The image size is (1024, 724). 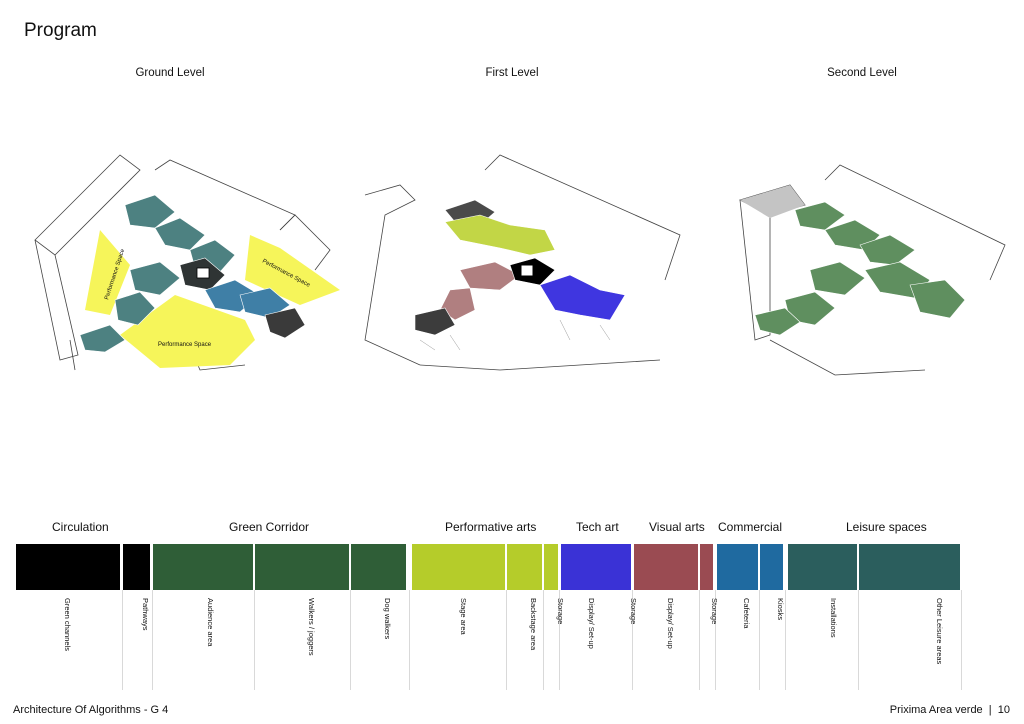 I want to click on bar-green-channels, so click(x=68, y=567).